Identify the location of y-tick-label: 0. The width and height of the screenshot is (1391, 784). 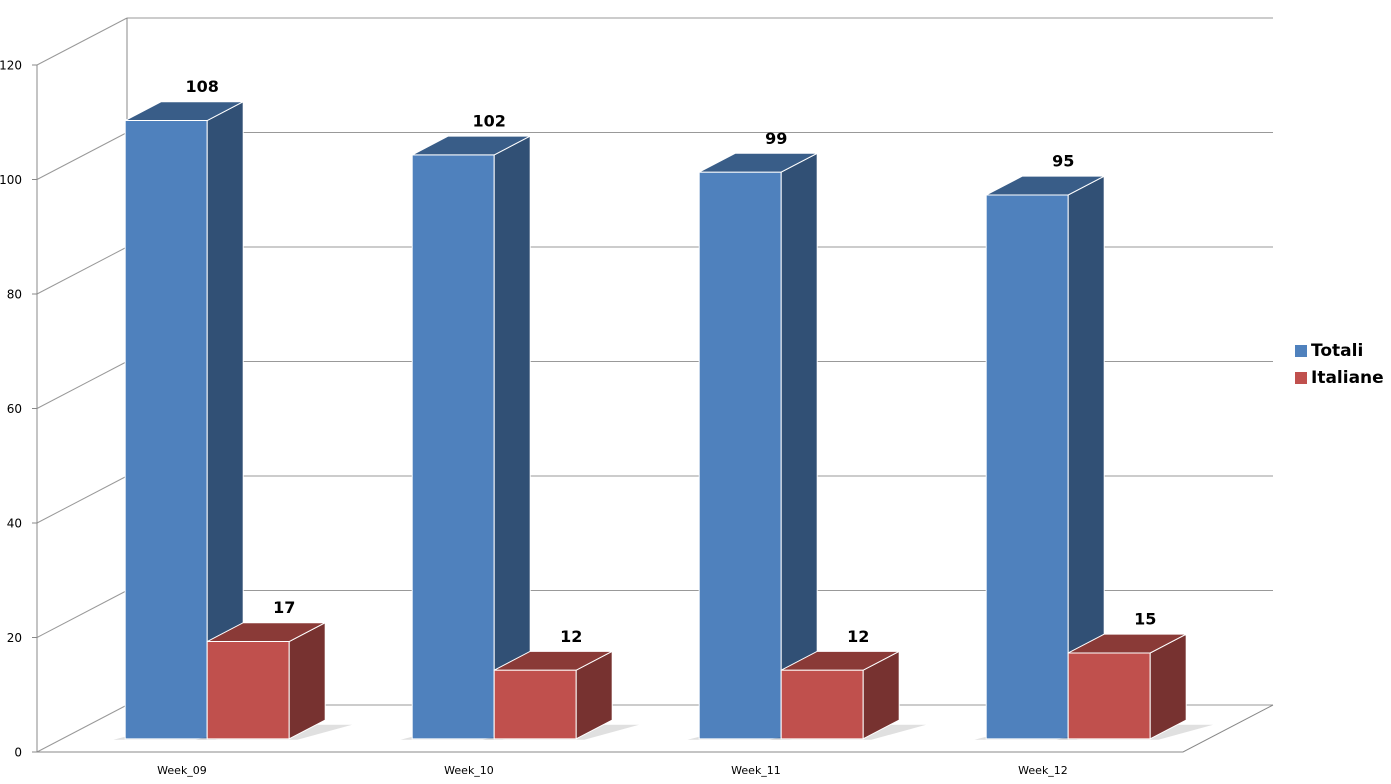
(18, 753).